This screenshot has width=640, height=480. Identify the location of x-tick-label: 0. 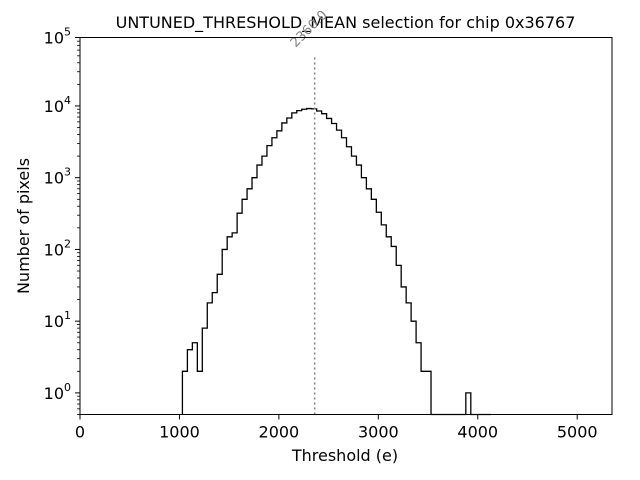
(80, 432).